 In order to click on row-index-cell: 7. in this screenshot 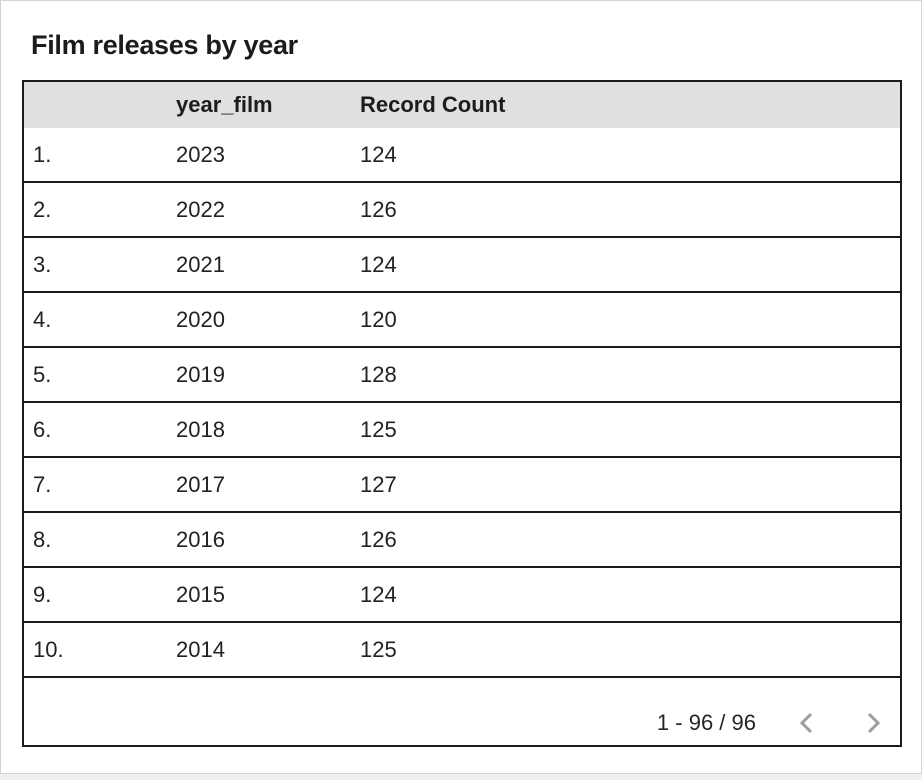, I will do `click(42, 484)`.